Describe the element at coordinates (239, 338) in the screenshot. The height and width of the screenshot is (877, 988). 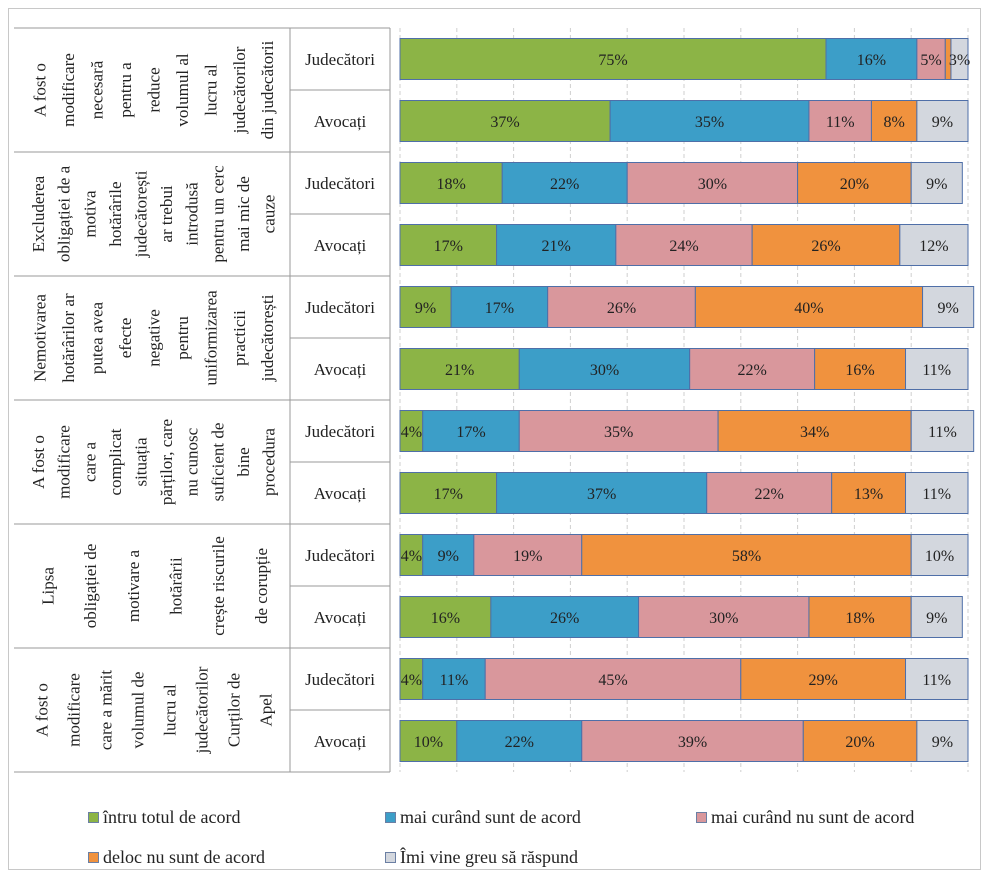
I see `group-label-line: practicii` at that location.